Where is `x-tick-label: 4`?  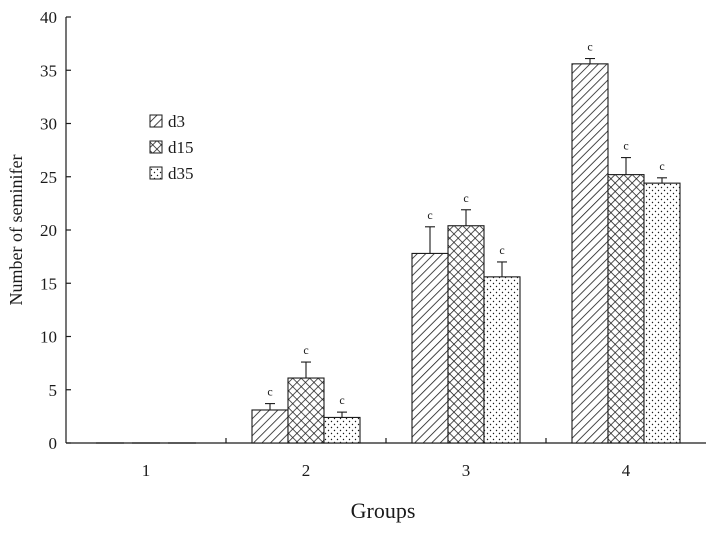 x-tick-label: 4 is located at coordinates (626, 470).